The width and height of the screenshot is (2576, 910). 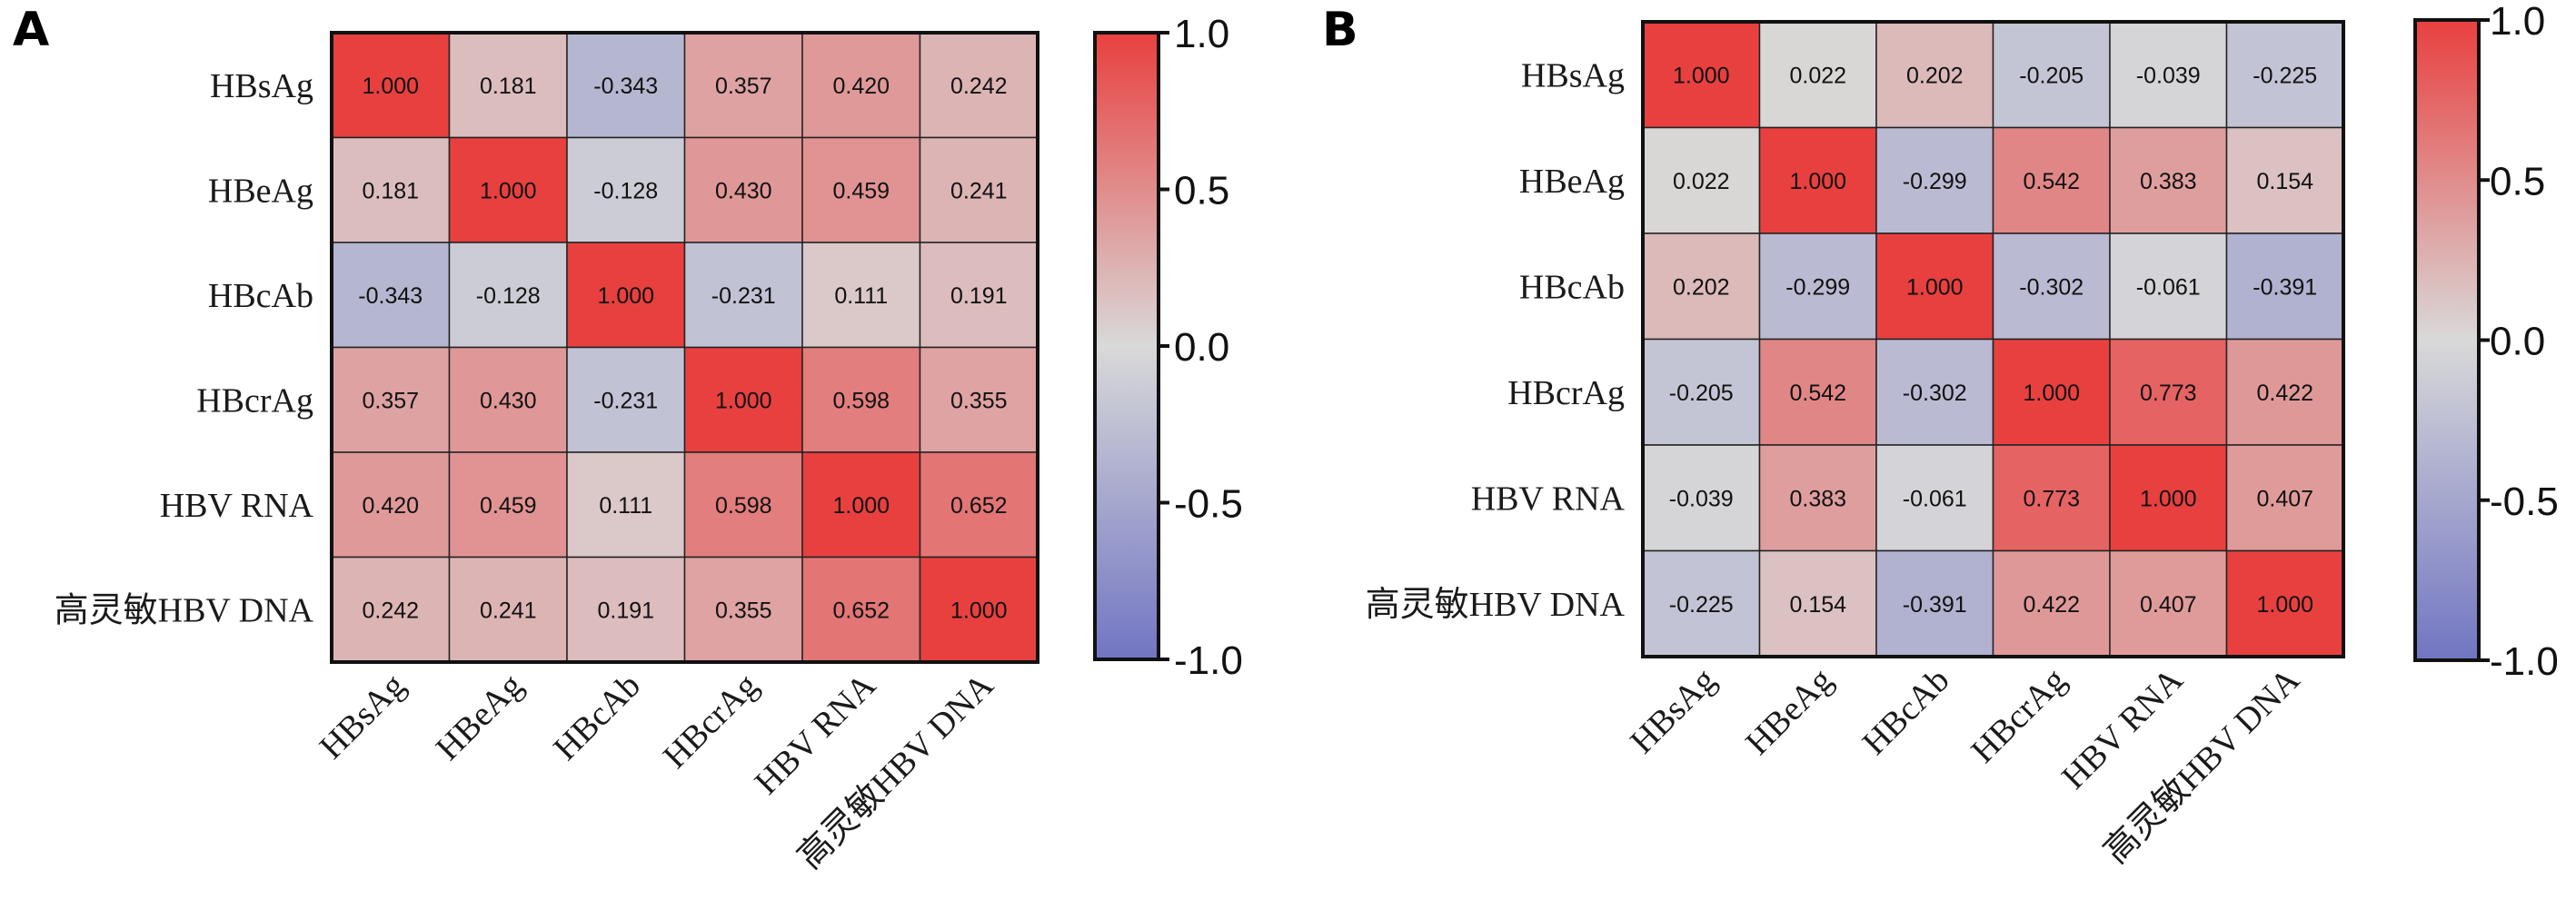 What do you see at coordinates (1702, 287) in the screenshot?
I see `cell-value-label: 0.202` at bounding box center [1702, 287].